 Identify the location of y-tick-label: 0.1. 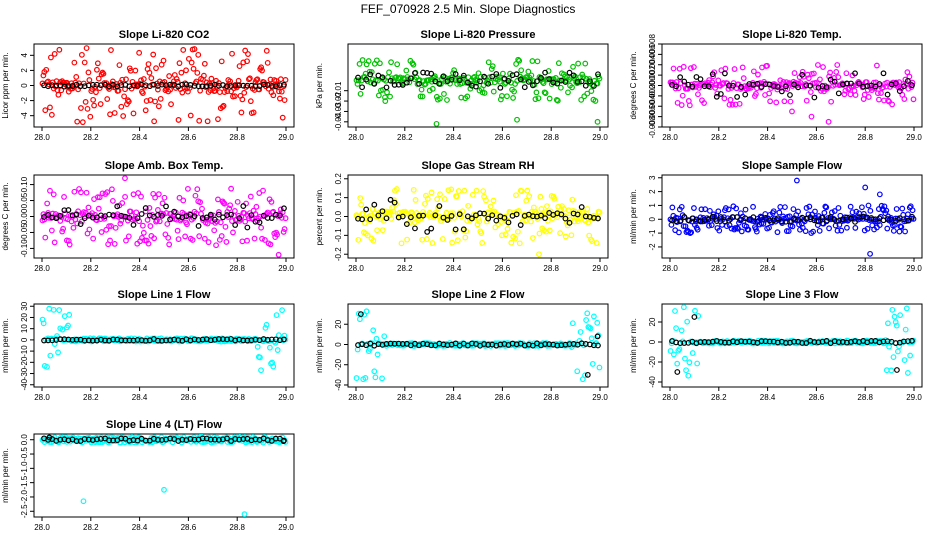
(338, 198).